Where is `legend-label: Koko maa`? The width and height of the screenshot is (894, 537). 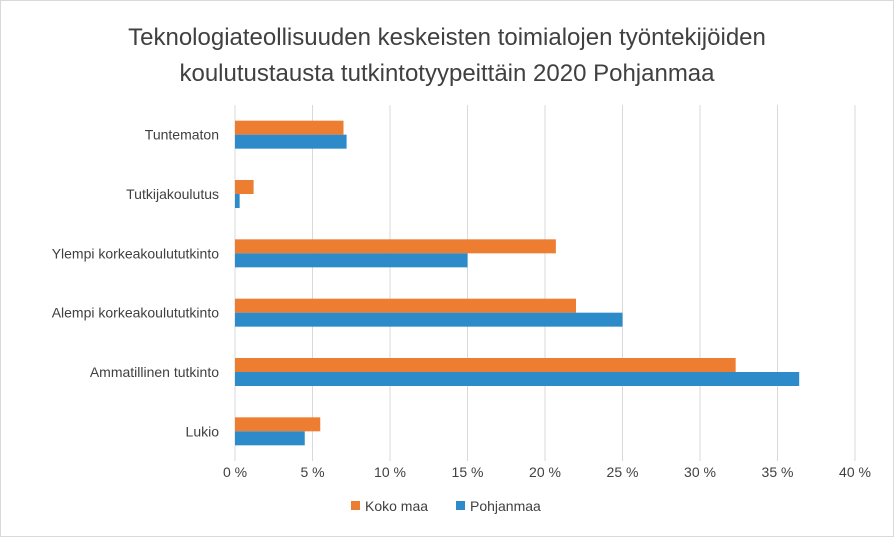
legend-label: Koko maa is located at coordinates (396, 506).